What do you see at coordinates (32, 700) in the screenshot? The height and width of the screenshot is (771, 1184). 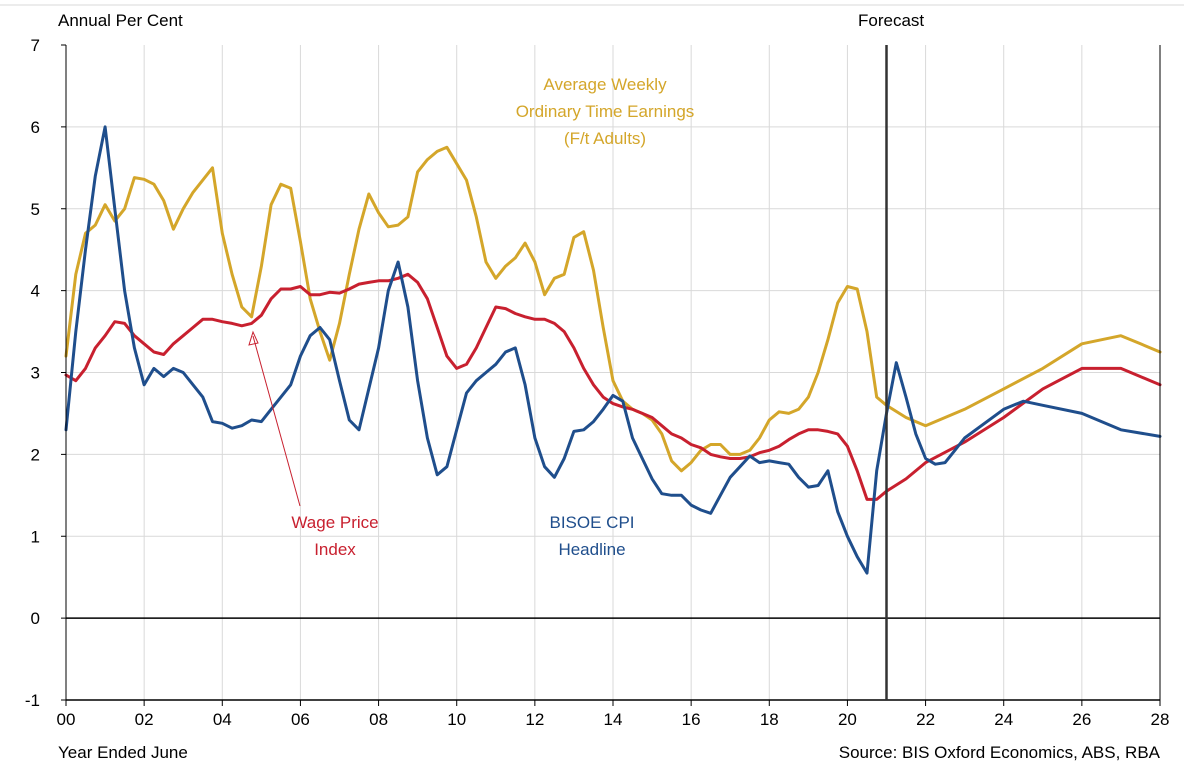 I see `y-tick-label--1: -1` at bounding box center [32, 700].